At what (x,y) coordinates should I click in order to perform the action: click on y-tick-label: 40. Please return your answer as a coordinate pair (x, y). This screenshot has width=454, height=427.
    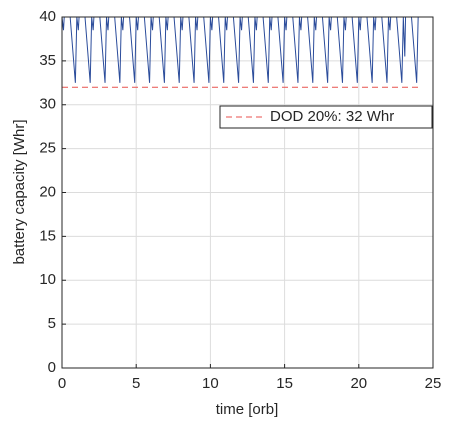
    Looking at the image, I should click on (47, 16).